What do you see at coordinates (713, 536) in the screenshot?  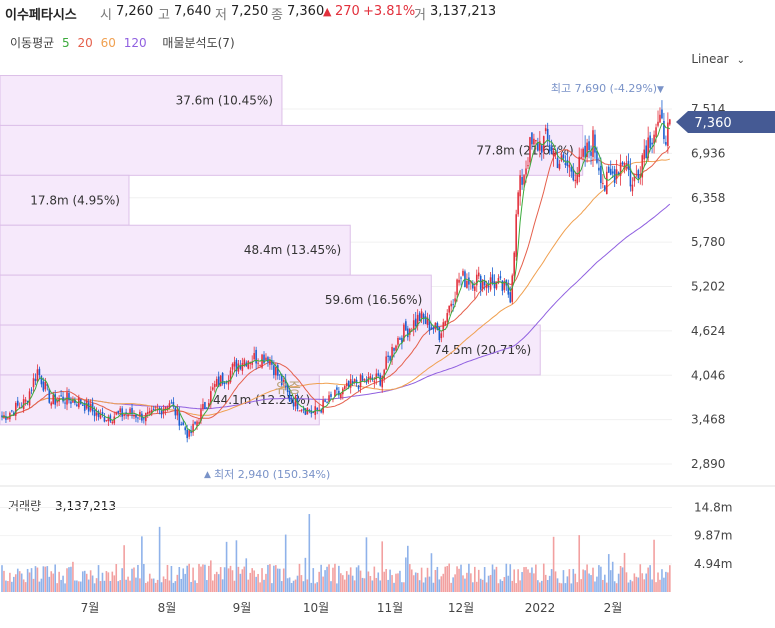 I see `volume-tick-label: 9.87m` at bounding box center [713, 536].